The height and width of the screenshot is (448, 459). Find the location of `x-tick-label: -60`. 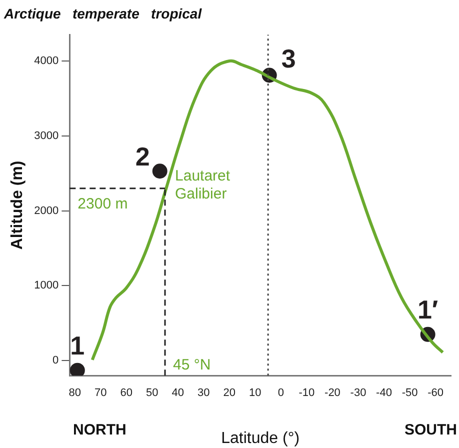

x-tick-label: -60 is located at coordinates (436, 393).